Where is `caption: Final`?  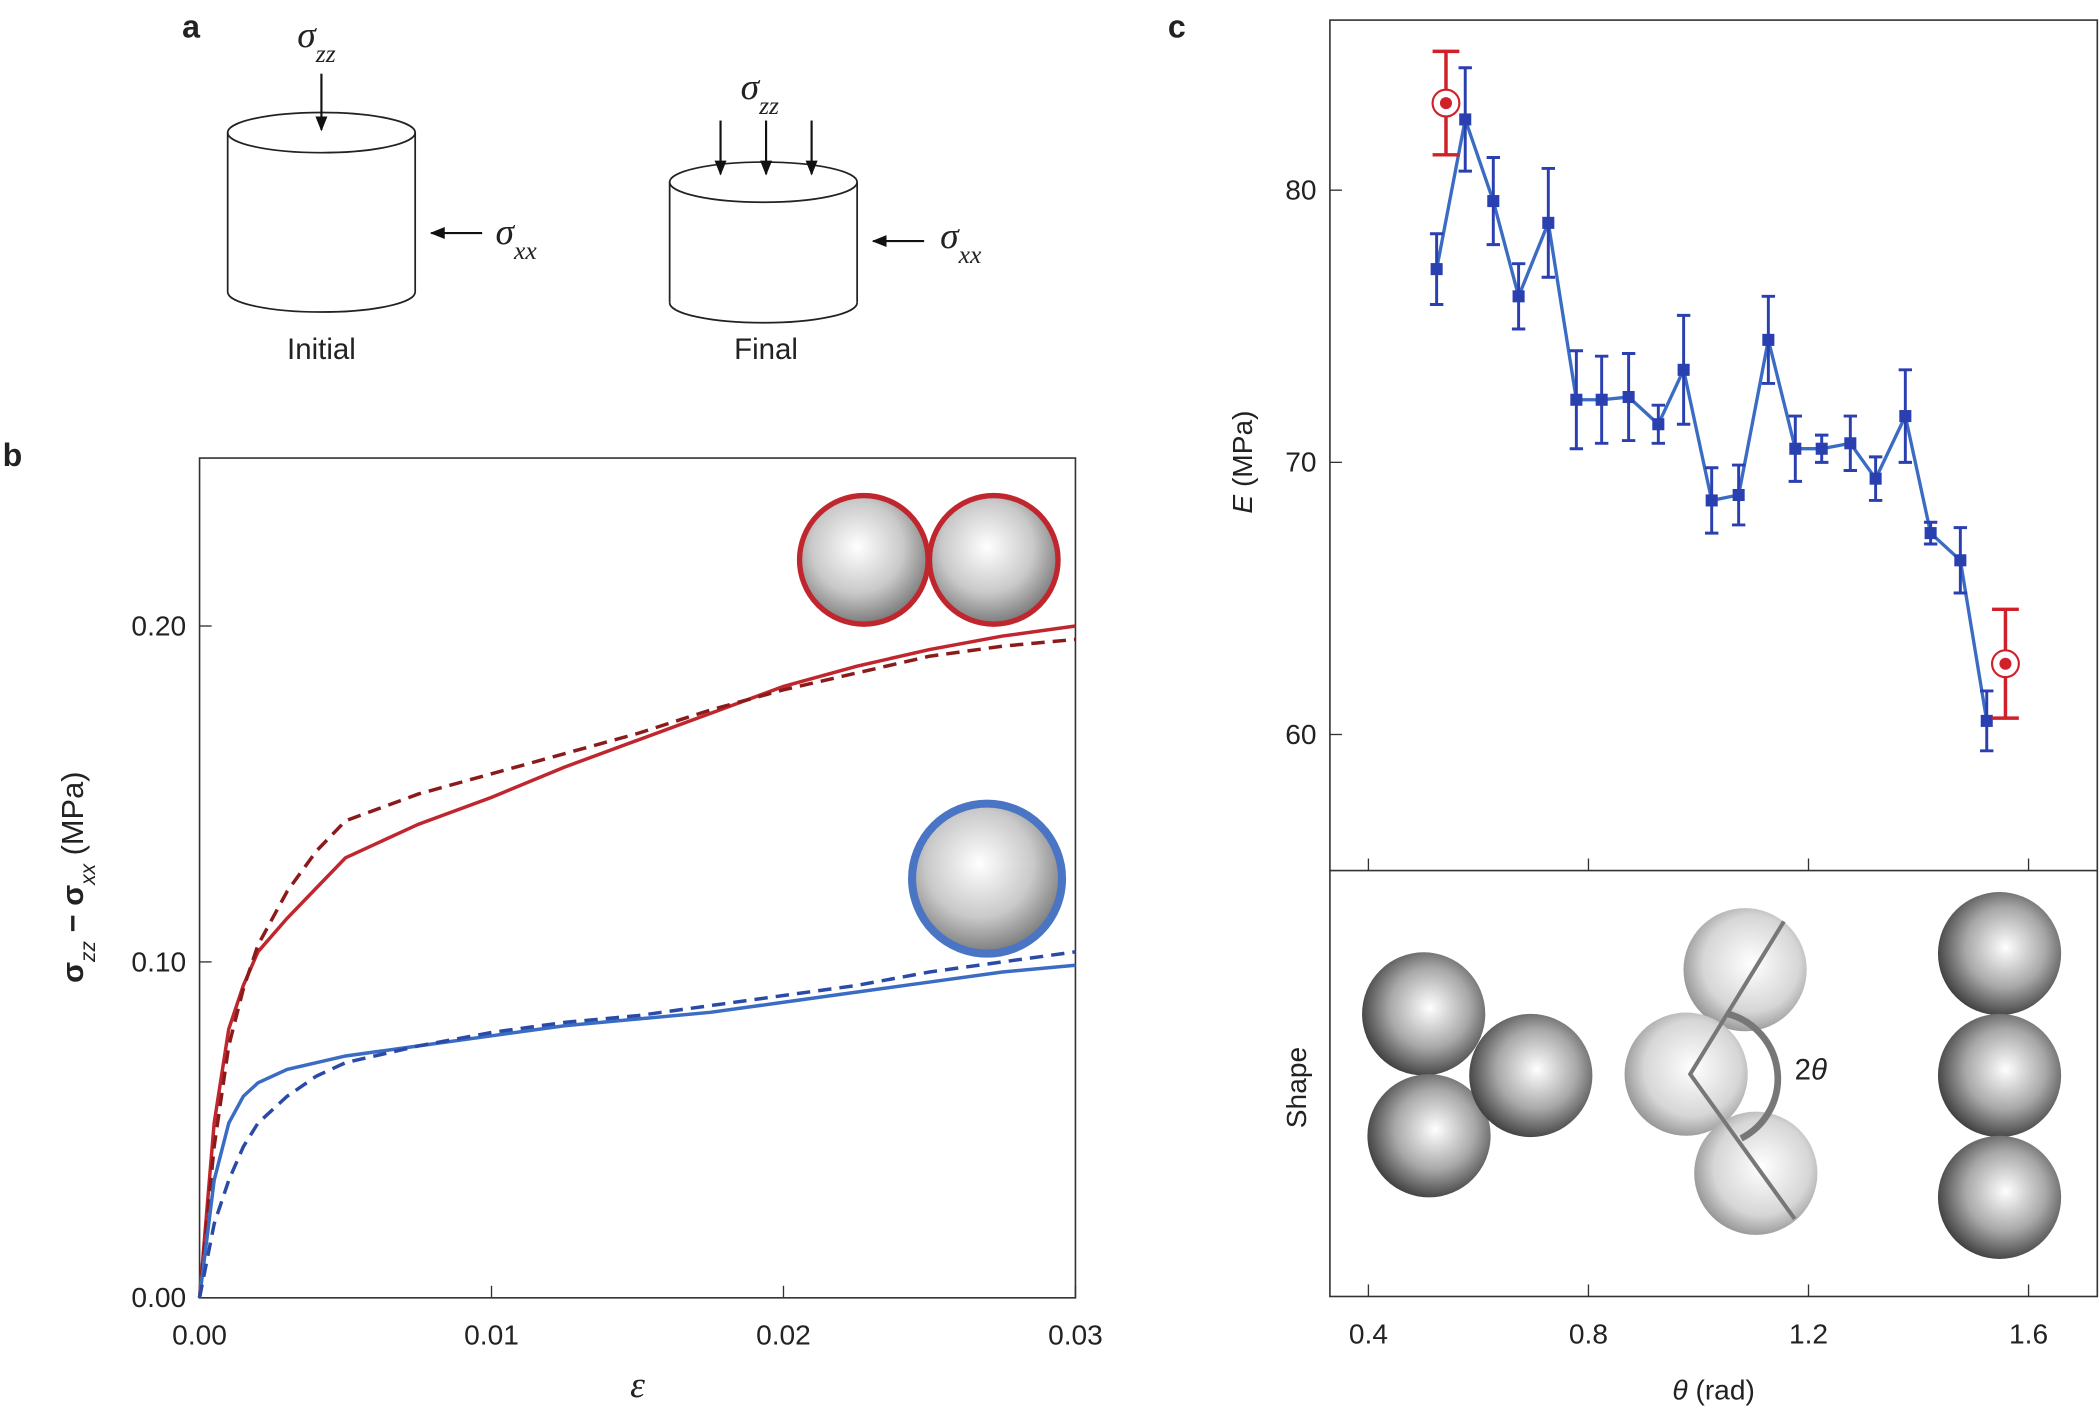 caption: Final is located at coordinates (766, 349).